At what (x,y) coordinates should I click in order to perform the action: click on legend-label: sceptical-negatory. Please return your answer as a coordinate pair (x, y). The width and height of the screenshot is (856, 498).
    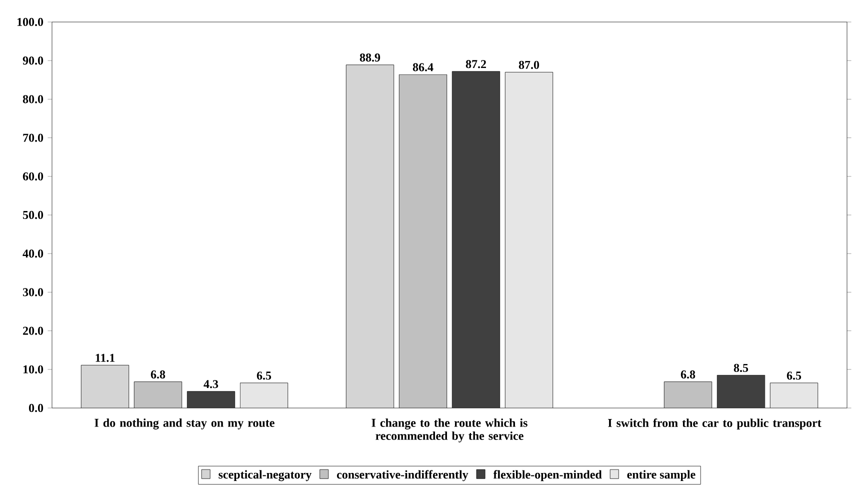
    Looking at the image, I should click on (265, 476).